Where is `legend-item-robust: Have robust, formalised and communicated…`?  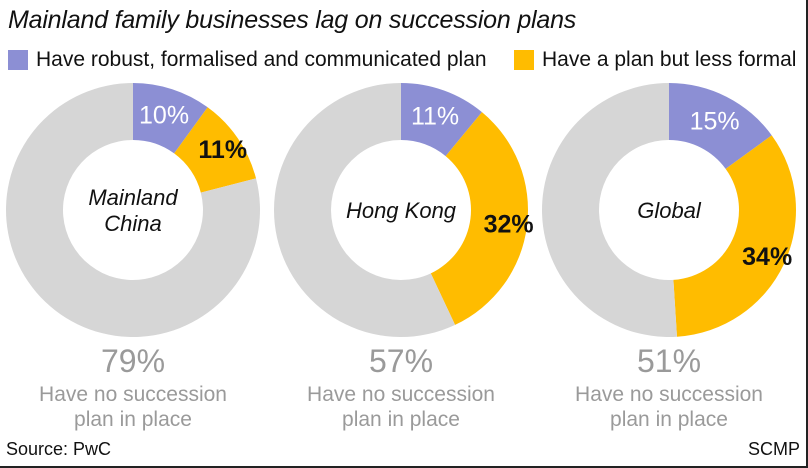 legend-item-robust: Have robust, formalised and communicated… is located at coordinates (247, 60).